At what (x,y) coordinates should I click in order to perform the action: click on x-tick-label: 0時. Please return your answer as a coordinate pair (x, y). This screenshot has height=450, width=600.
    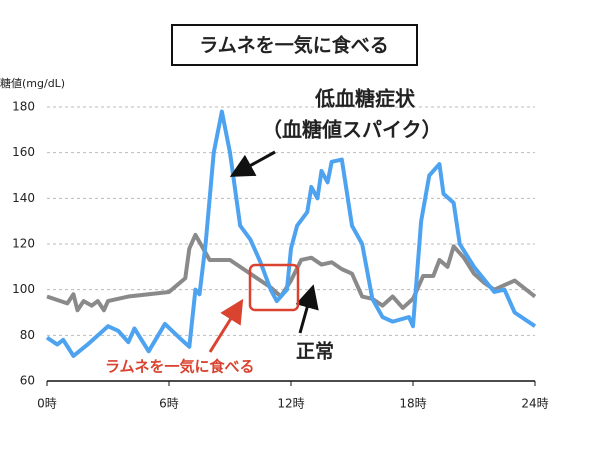
    Looking at the image, I should click on (47, 404).